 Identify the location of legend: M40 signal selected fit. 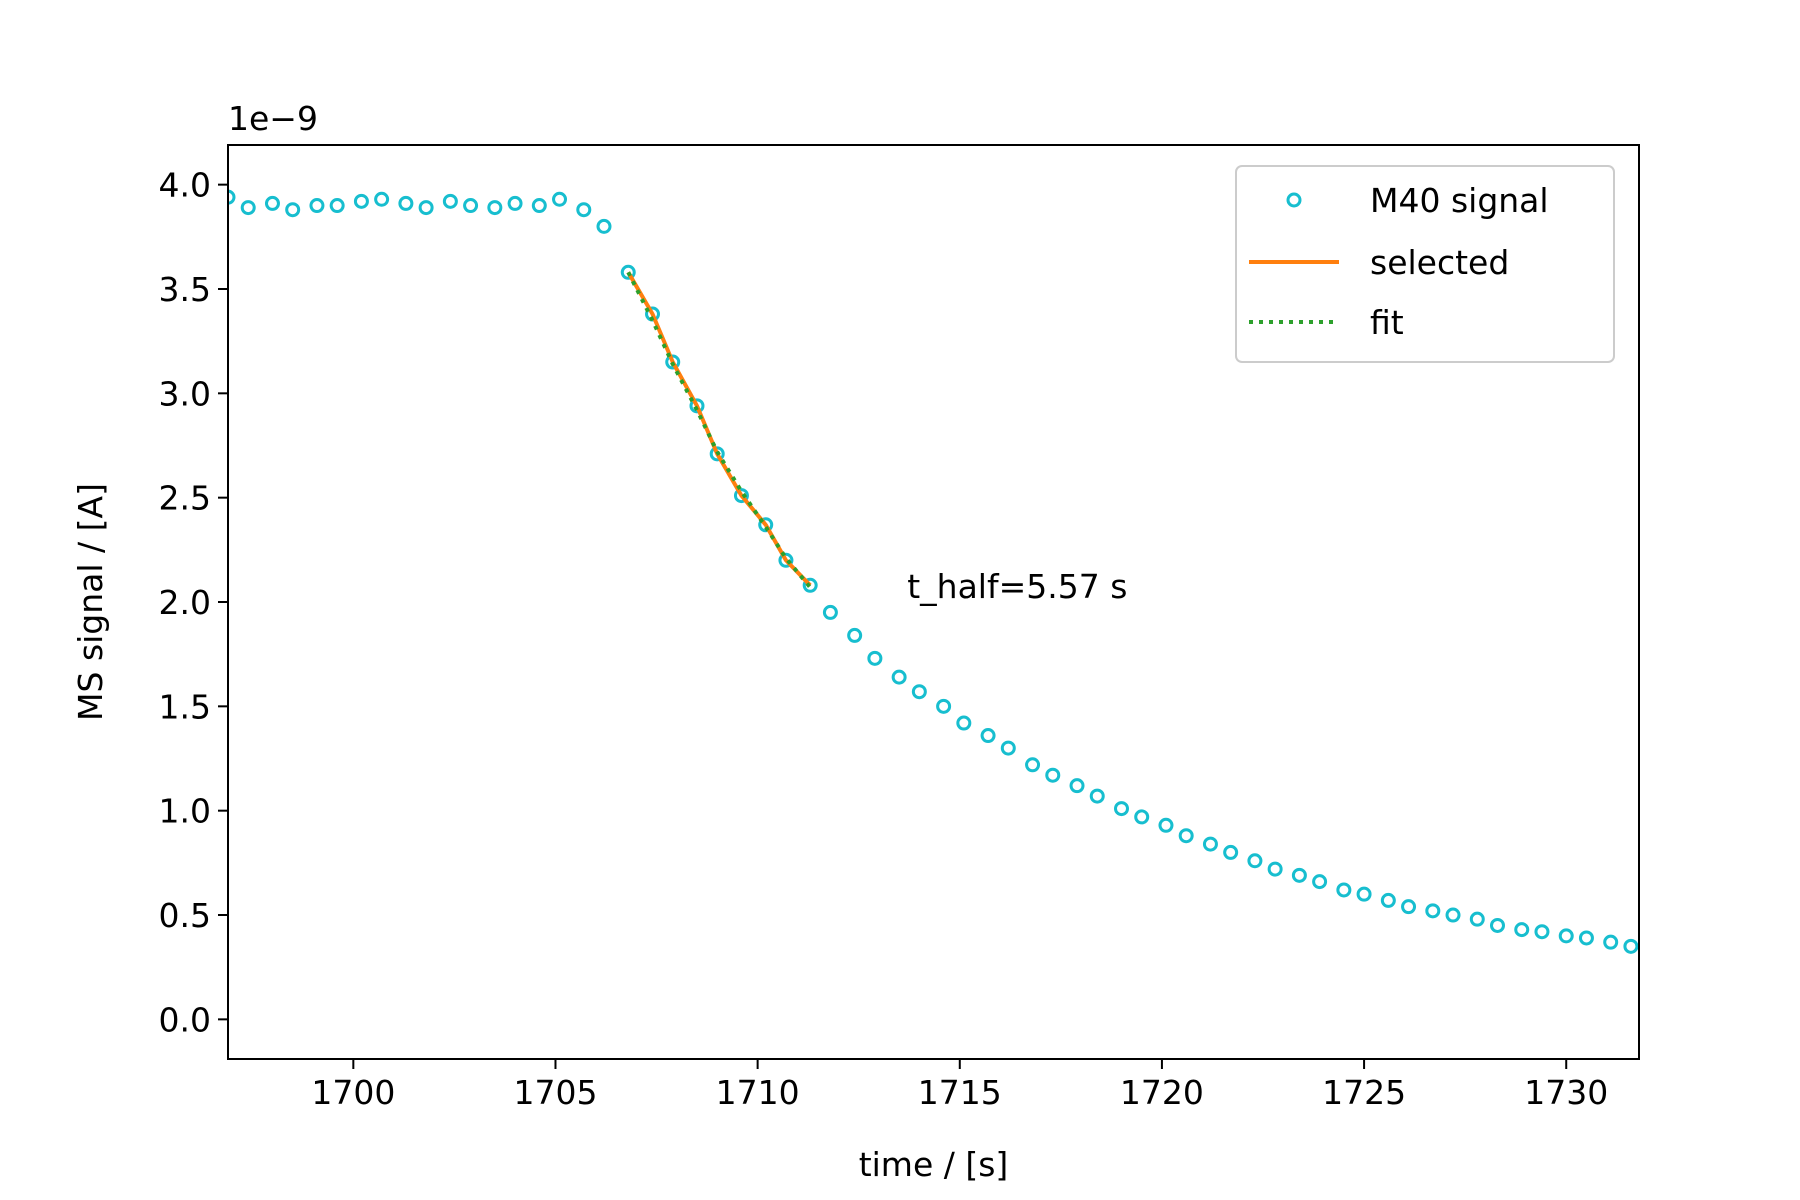
(1425, 264).